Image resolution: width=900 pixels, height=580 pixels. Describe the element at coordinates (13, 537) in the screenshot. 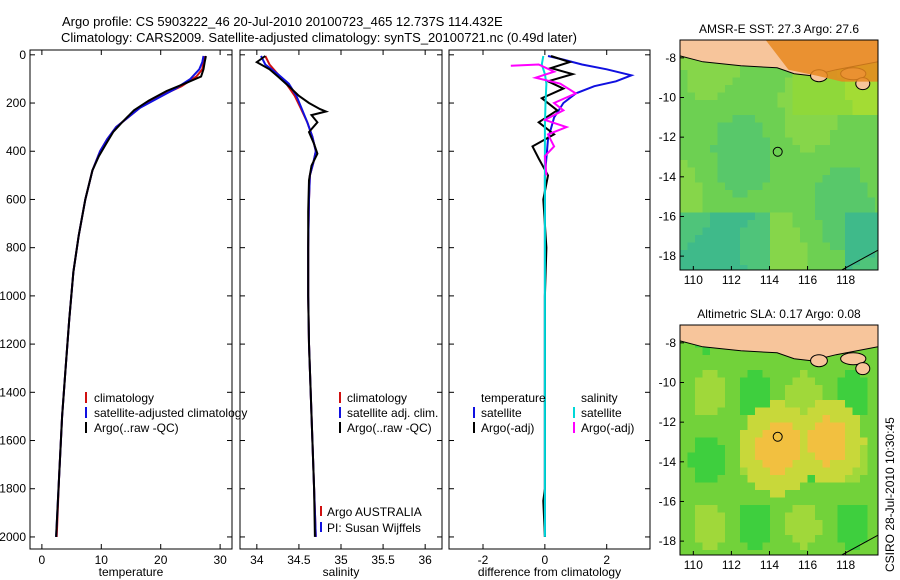

I see `temperature-ytick-label: 2000` at that location.